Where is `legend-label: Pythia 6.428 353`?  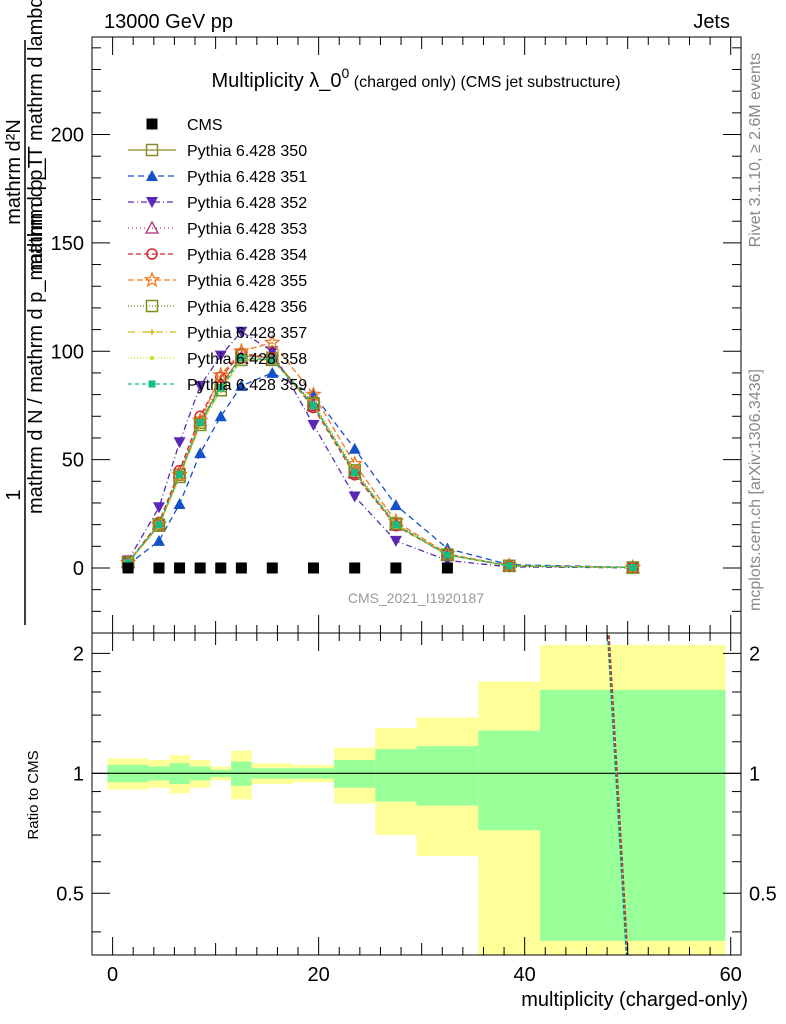 legend-label: Pythia 6.428 353 is located at coordinates (247, 229).